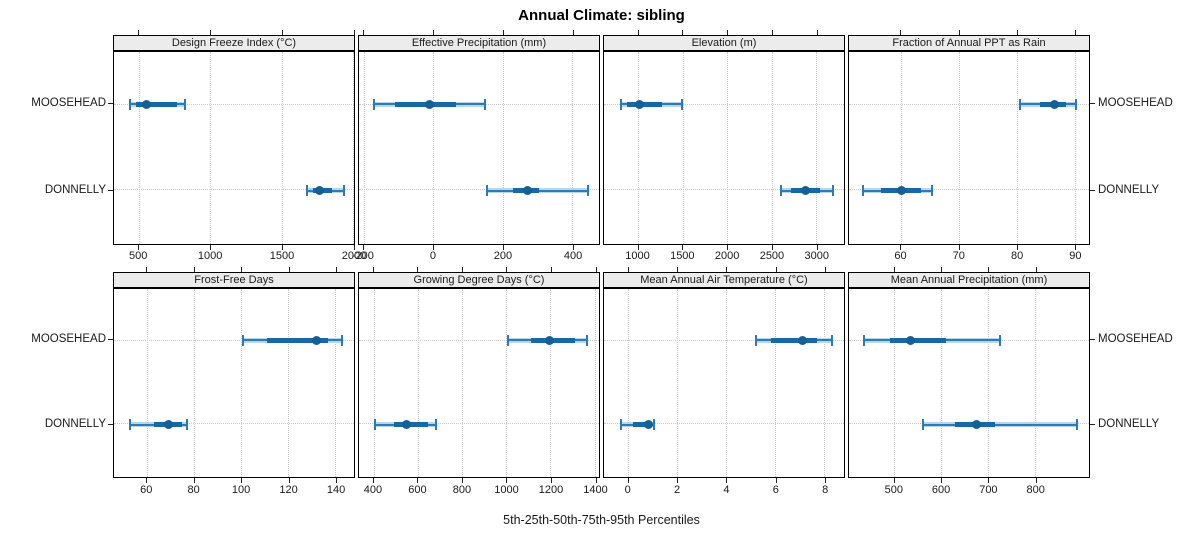 The image size is (1200, 550). What do you see at coordinates (184, 104) in the screenshot?
I see `p95-cap-moosehead-design-freeze-index` at bounding box center [184, 104].